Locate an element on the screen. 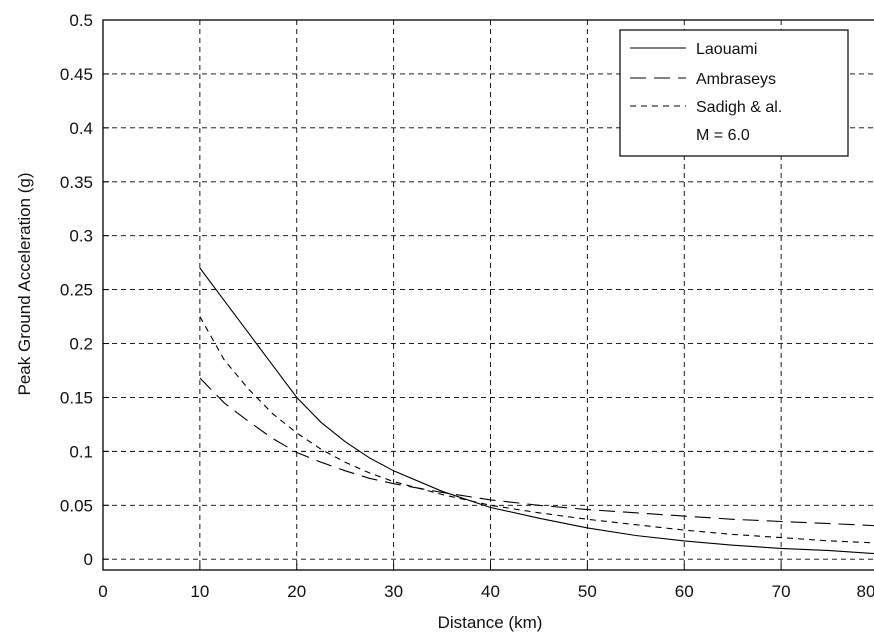 The height and width of the screenshot is (637, 874). x-tick-label: 70 is located at coordinates (781, 591).